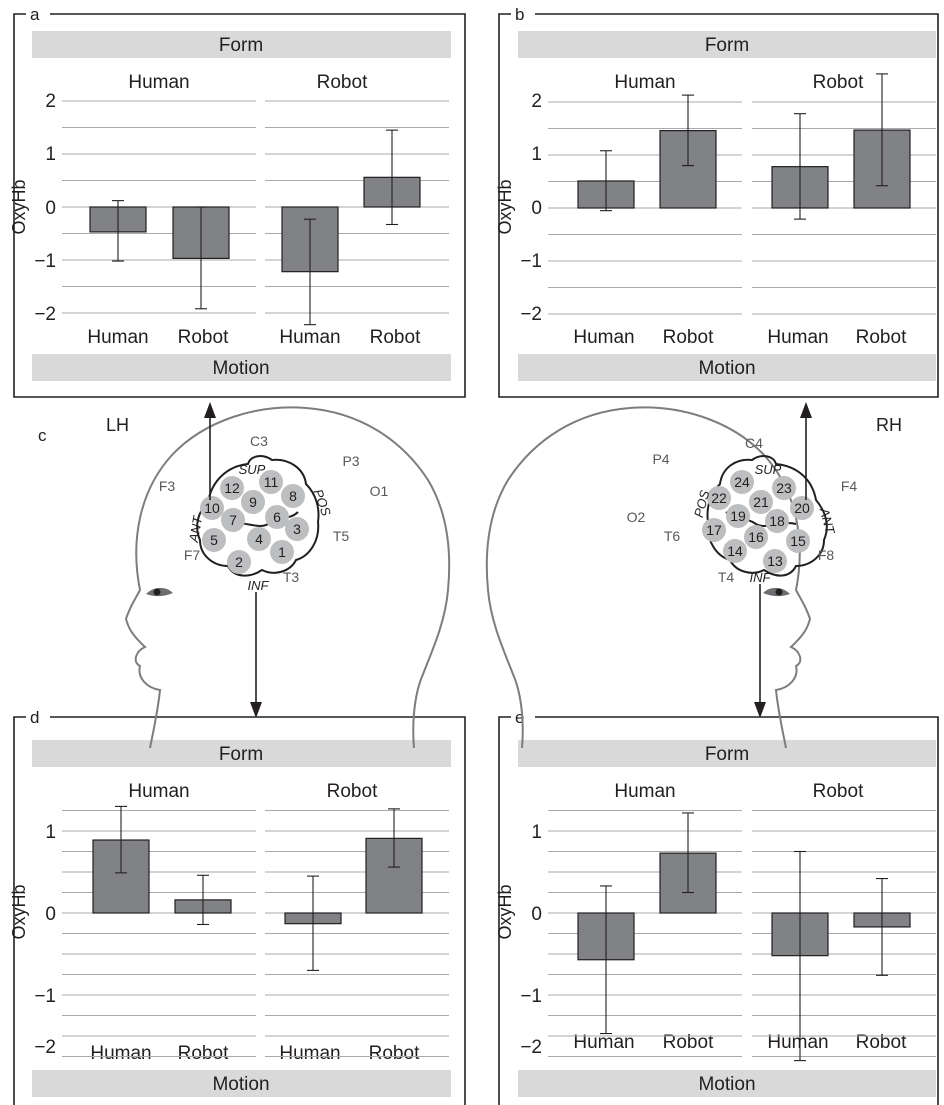  I want to click on panel-b-ytick: 2, so click(536, 101).